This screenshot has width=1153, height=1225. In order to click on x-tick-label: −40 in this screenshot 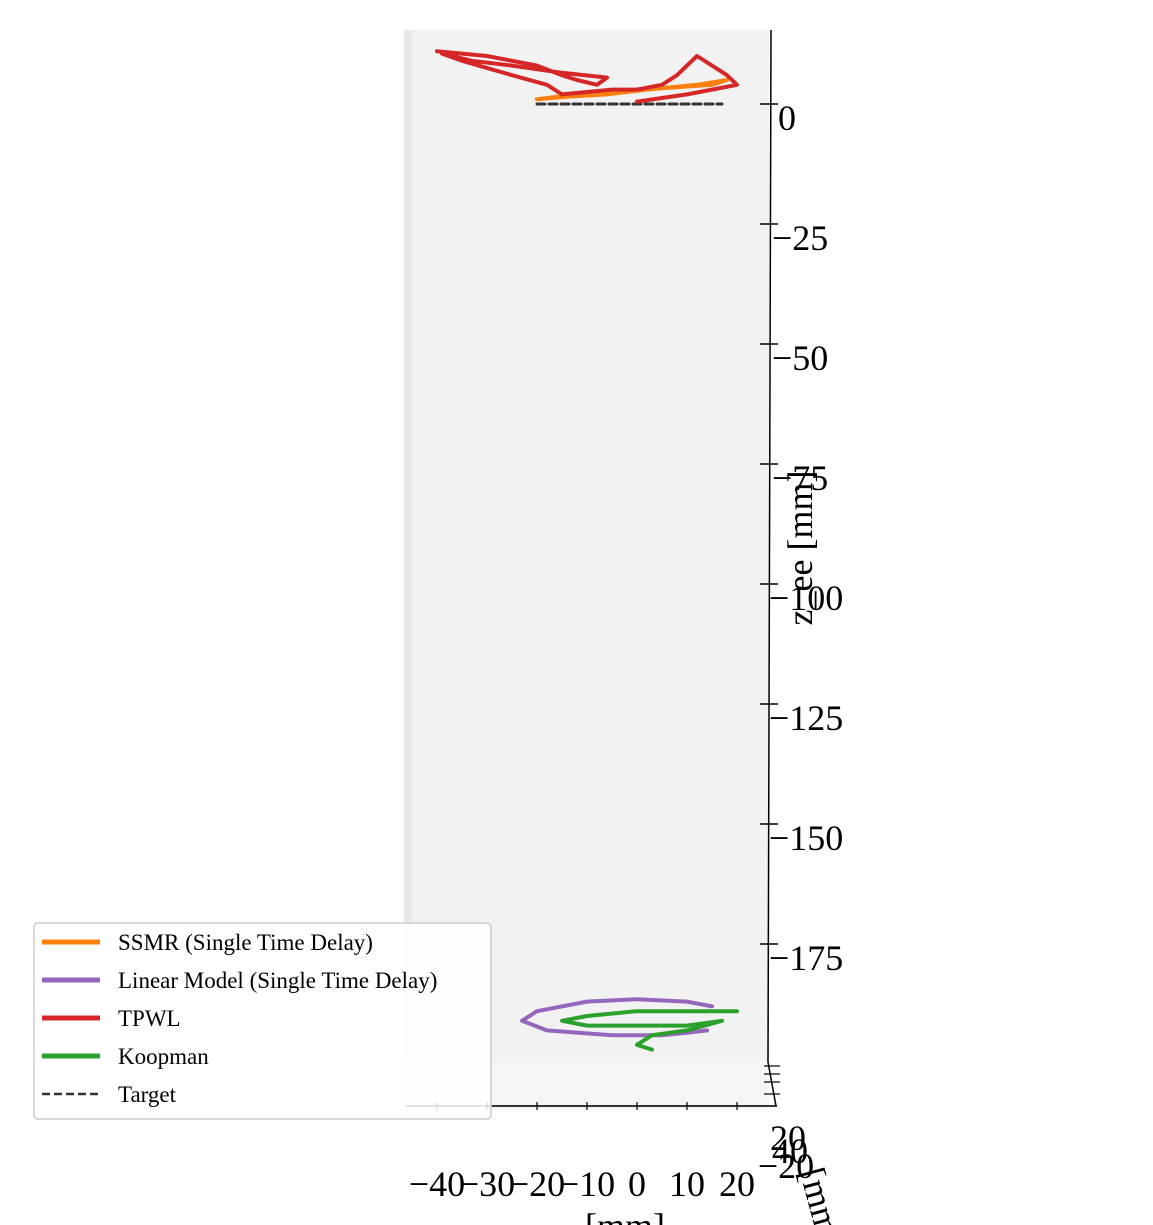, I will do `click(437, 1184)`.